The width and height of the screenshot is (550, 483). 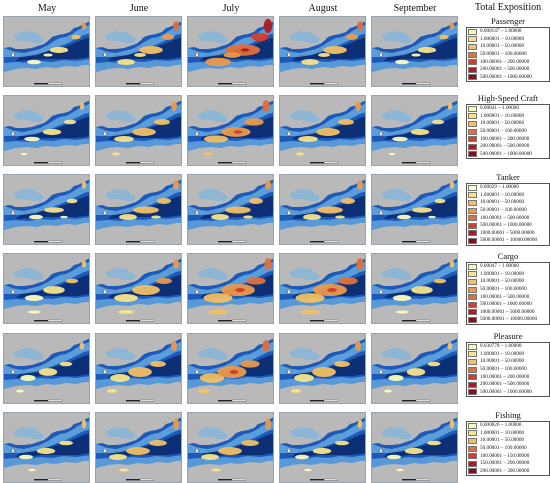 What do you see at coordinates (505, 138) in the screenshot?
I see `legend-range-label: 100.00001 – 200.00000` at bounding box center [505, 138].